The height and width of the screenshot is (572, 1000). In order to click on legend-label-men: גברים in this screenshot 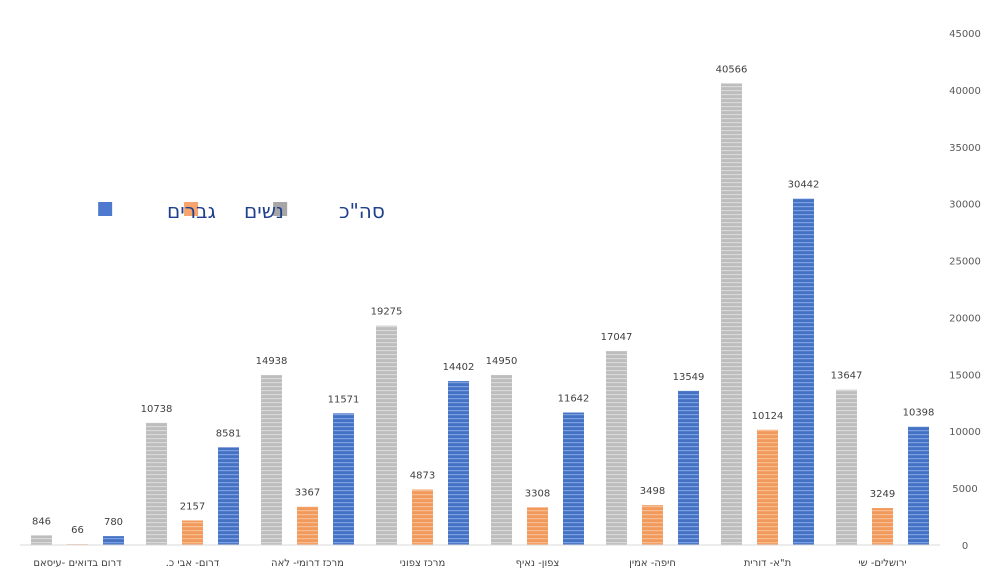, I will do `click(191, 211)`.